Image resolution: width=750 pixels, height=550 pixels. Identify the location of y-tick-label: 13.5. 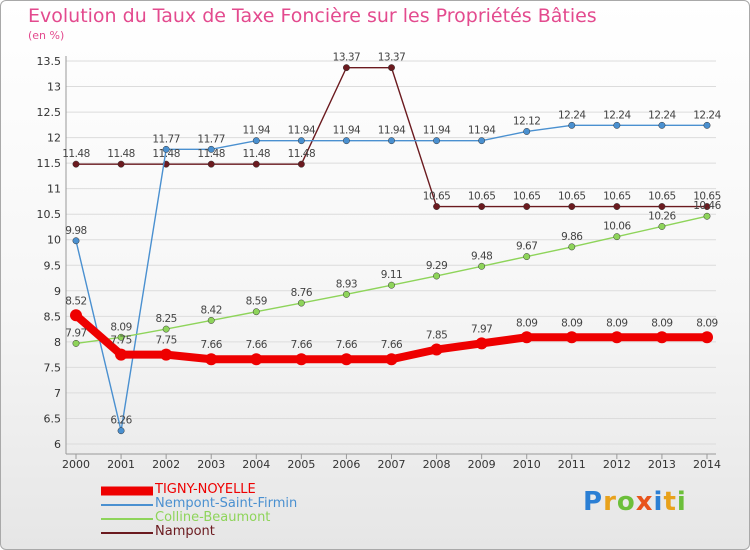
(49, 61).